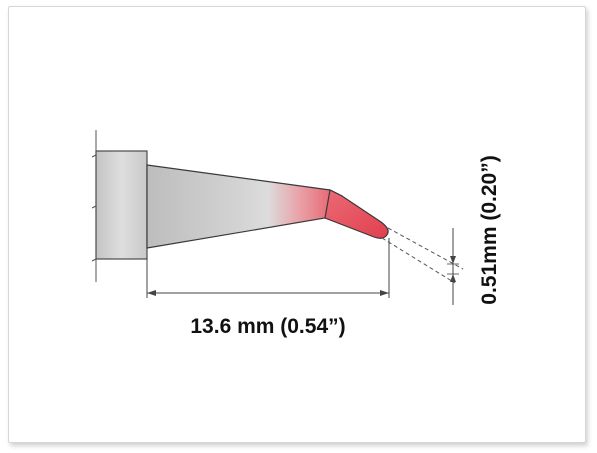  I want to click on length-dimension, so click(268, 268).